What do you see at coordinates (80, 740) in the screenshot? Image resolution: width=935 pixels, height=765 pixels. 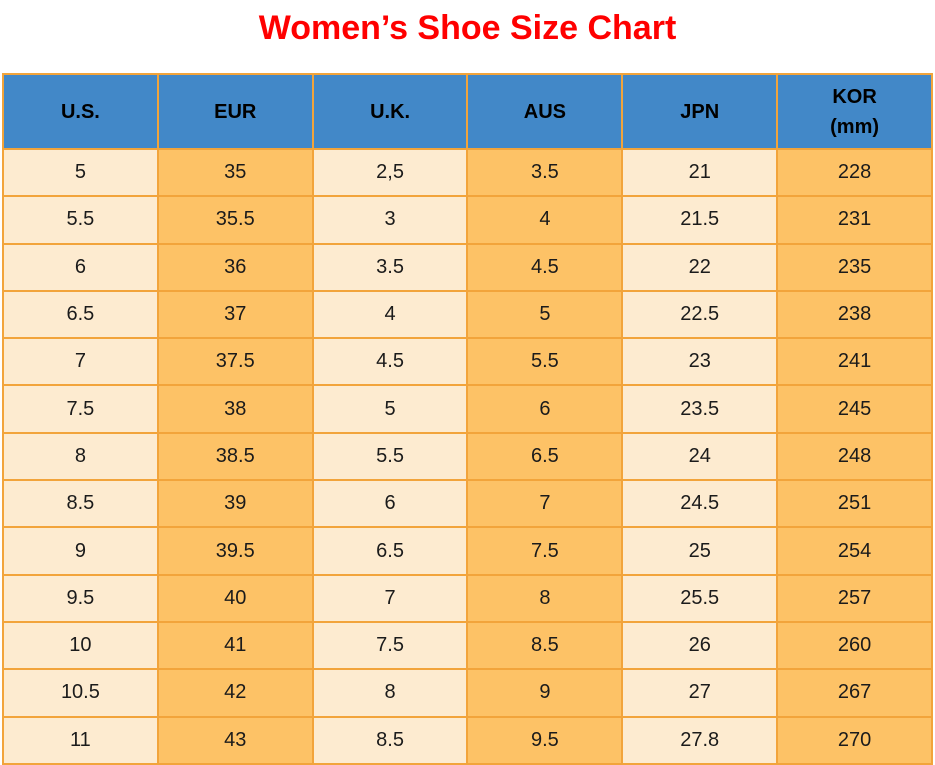 I see `table-cell: 11` at bounding box center [80, 740].